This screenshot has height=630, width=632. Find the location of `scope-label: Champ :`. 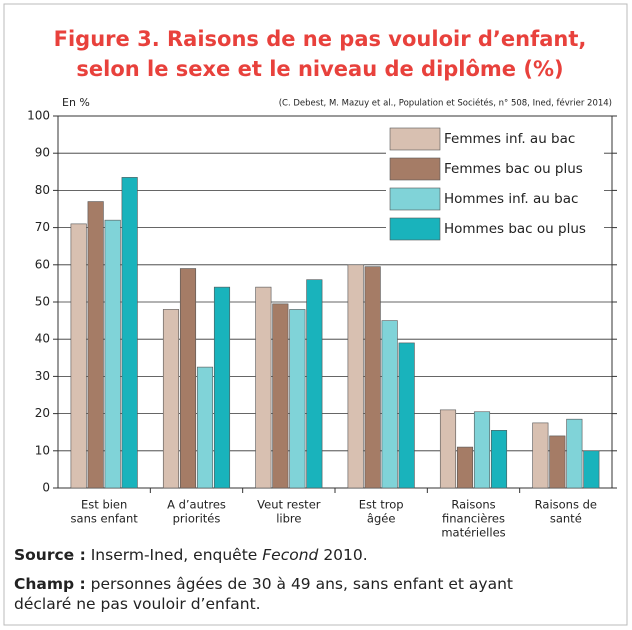

scope-label: Champ : is located at coordinates (50, 584).